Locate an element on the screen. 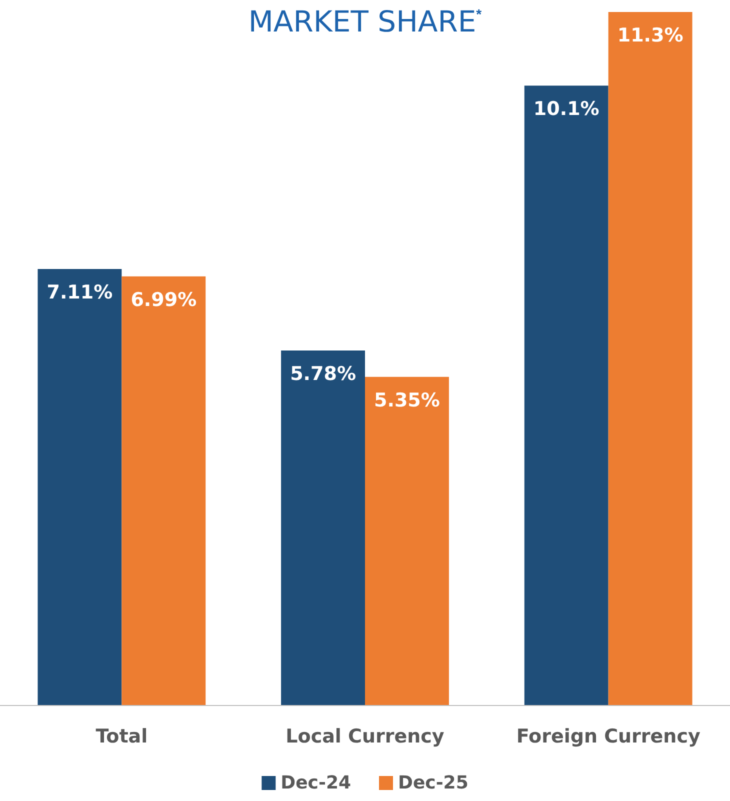 This screenshot has width=730, height=801. data-label: 7.11% is located at coordinates (79, 292).